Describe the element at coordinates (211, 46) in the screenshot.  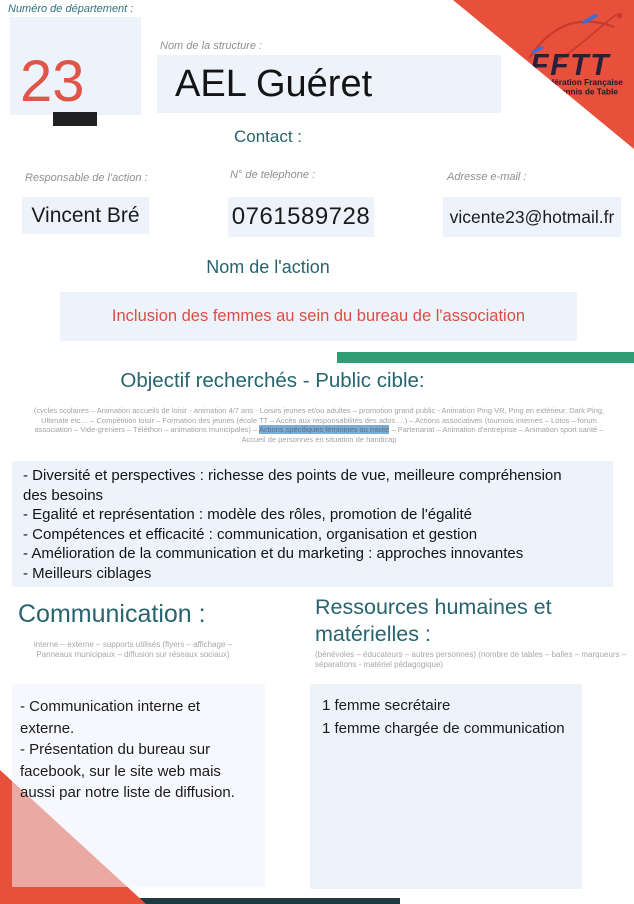
I see `structure-label: Nom de la structure :` at that location.